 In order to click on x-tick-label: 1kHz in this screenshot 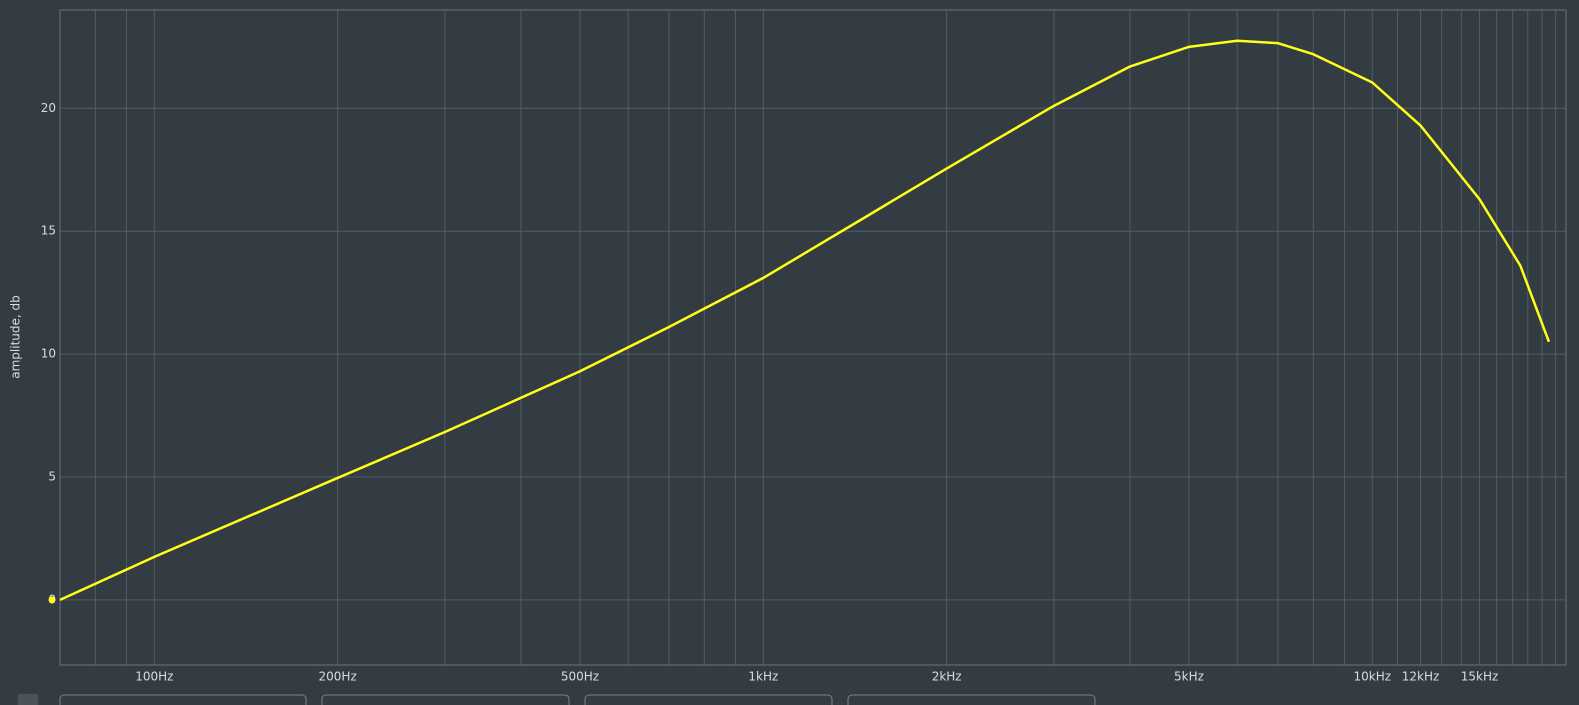, I will do `click(763, 677)`.